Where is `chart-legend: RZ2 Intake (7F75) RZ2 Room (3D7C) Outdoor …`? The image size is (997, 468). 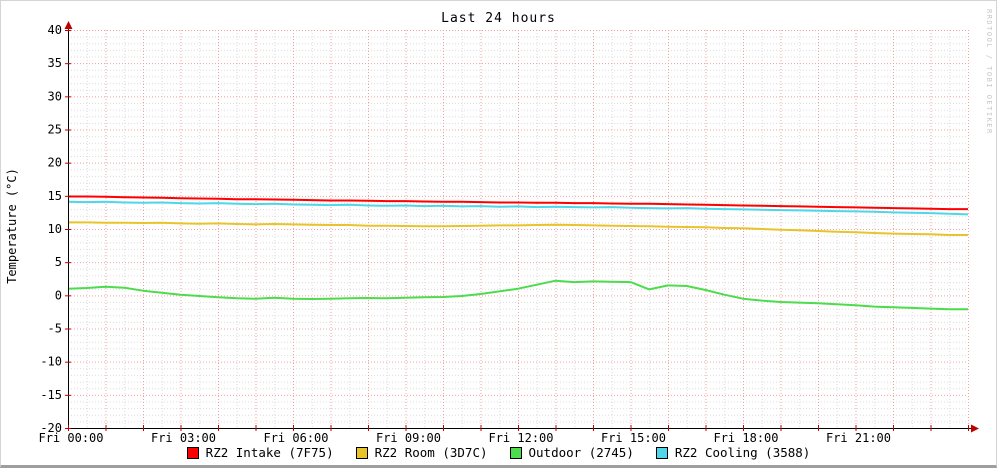
chart-legend: RZ2 Intake (7F75) RZ2 Room (3D7C) Outdoor … is located at coordinates (498, 452).